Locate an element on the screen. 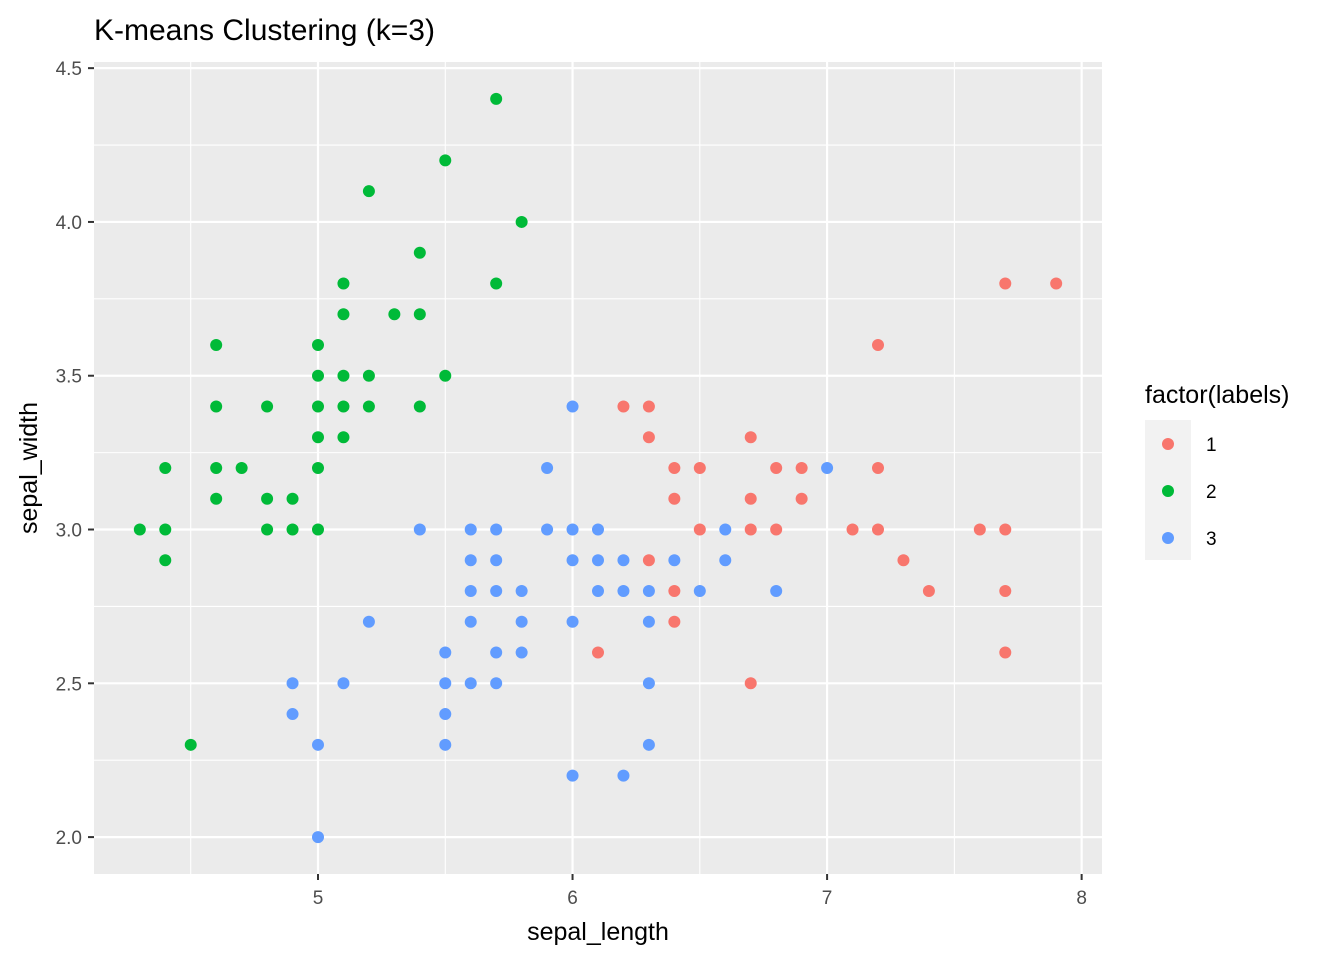 Image resolution: width=1344 pixels, height=960 pixels. y-tick-label: 2.5 is located at coordinates (69, 684).